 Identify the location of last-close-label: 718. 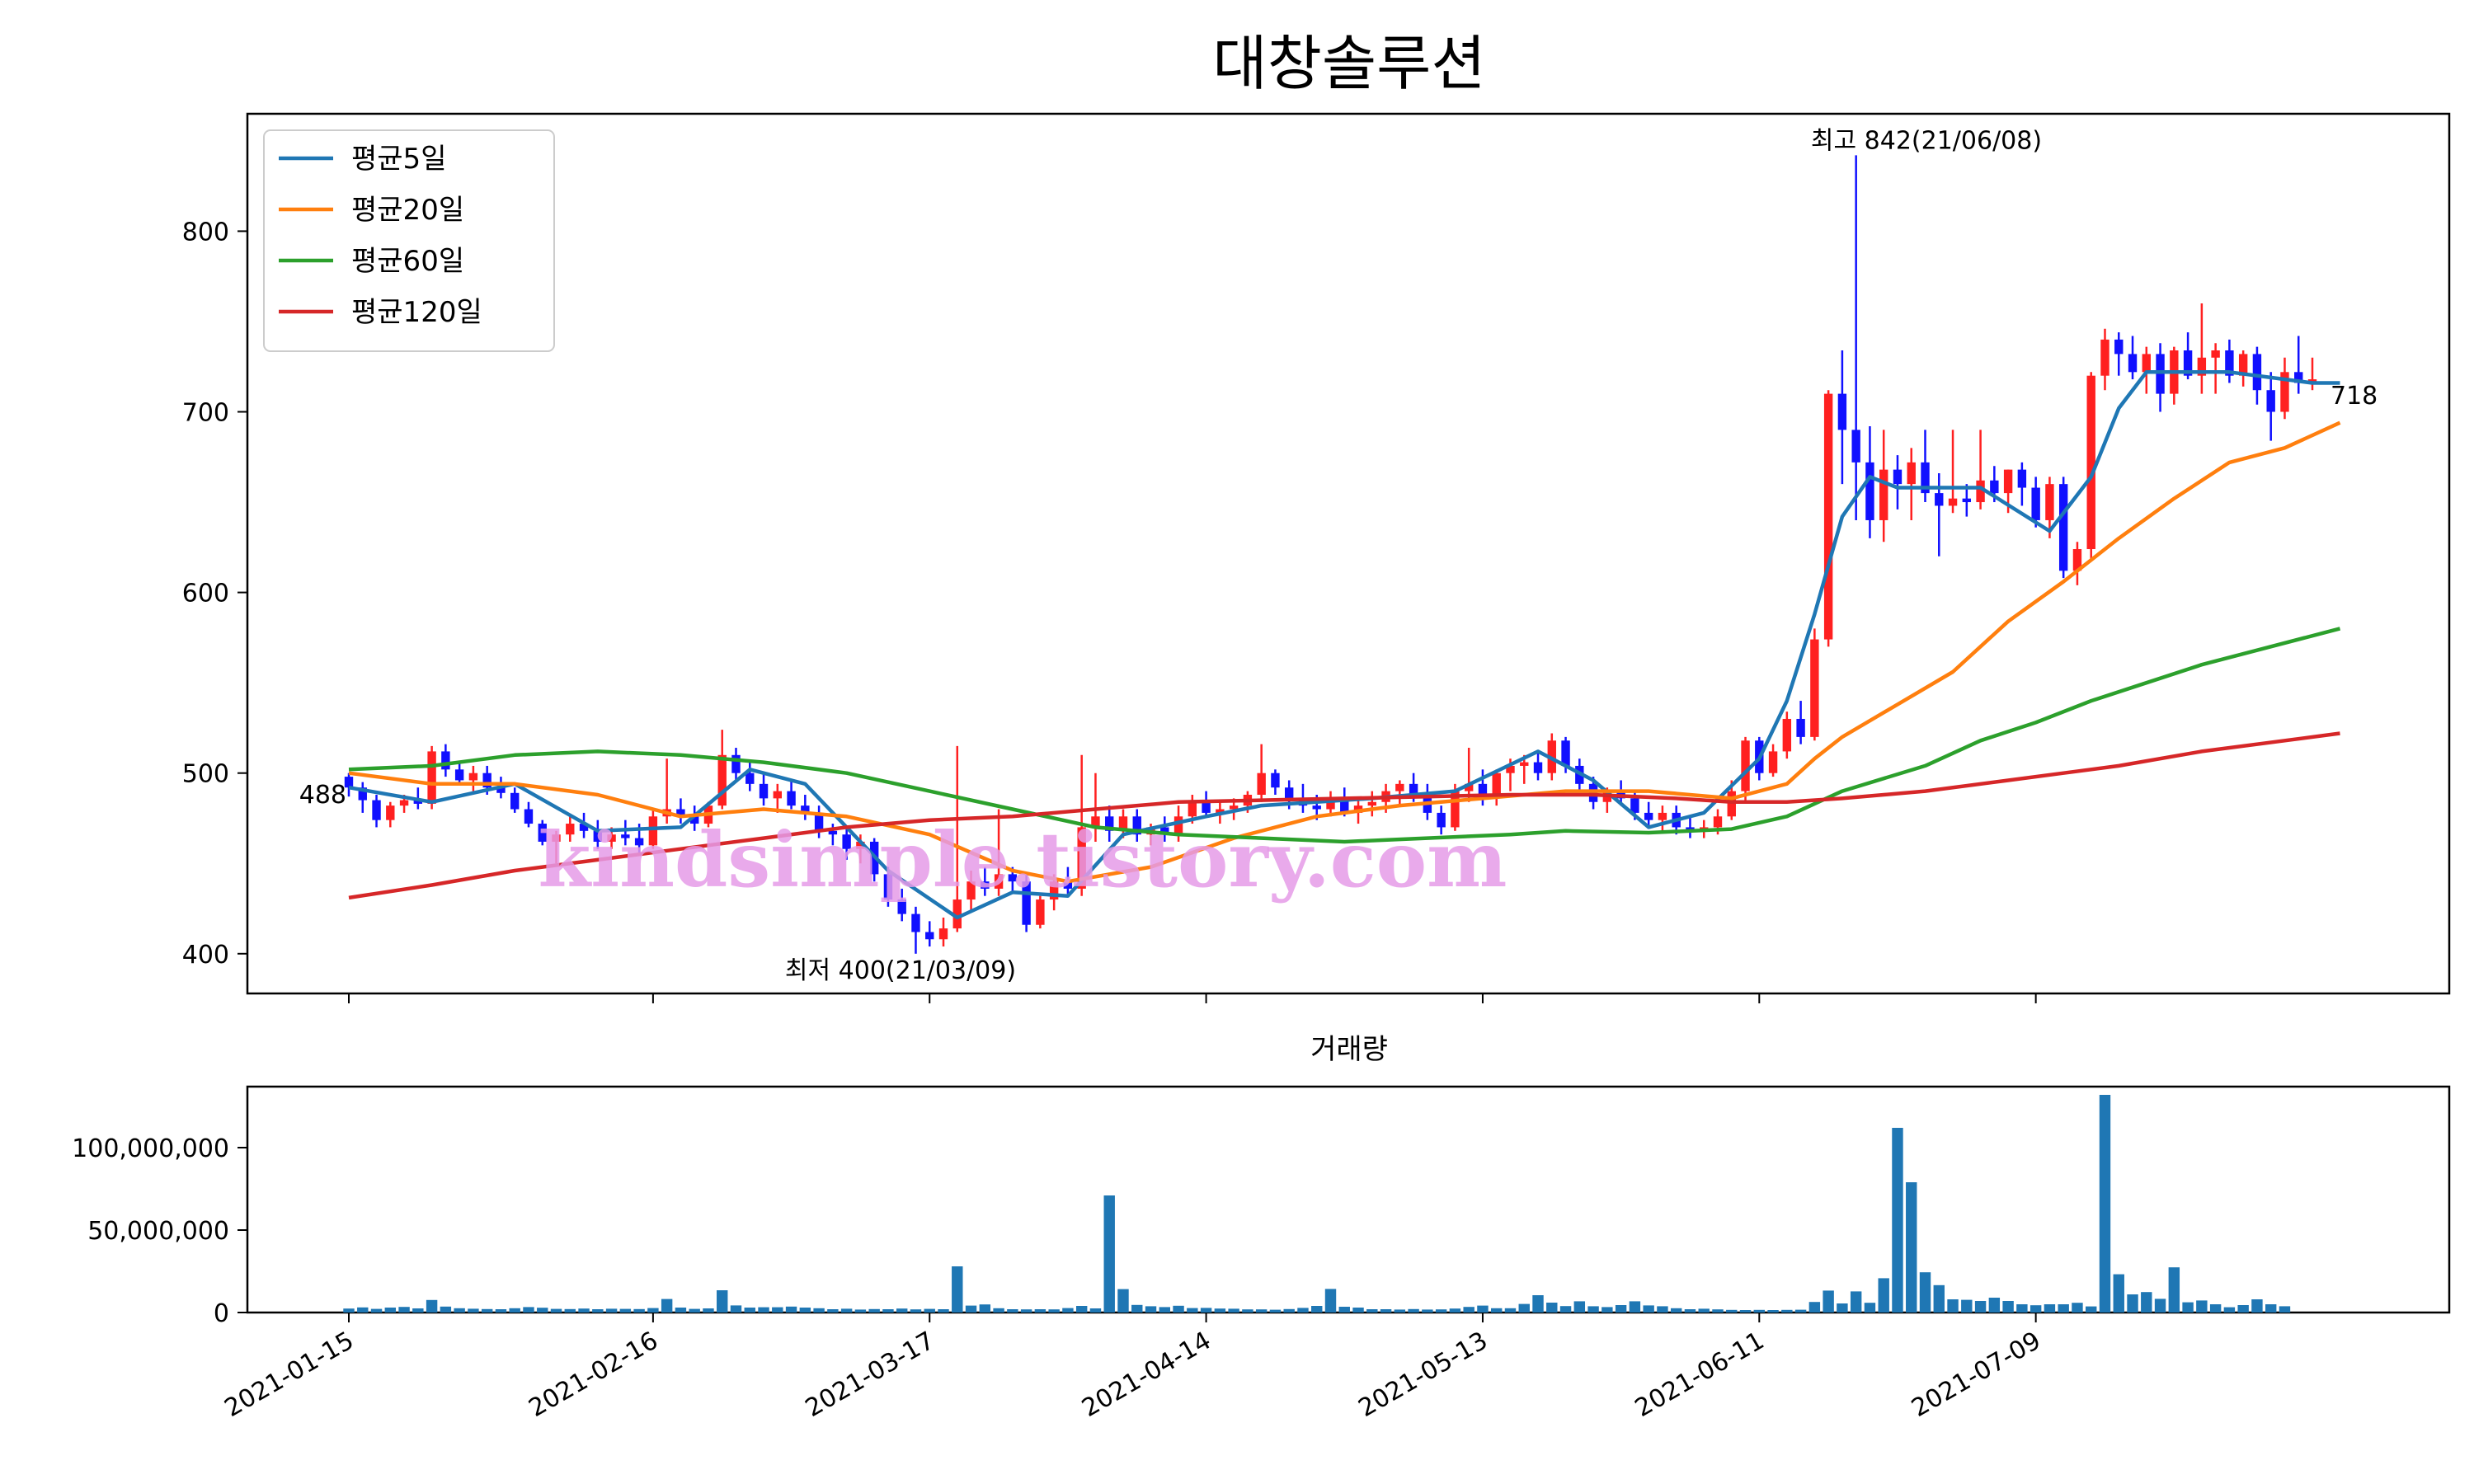
(2354, 396).